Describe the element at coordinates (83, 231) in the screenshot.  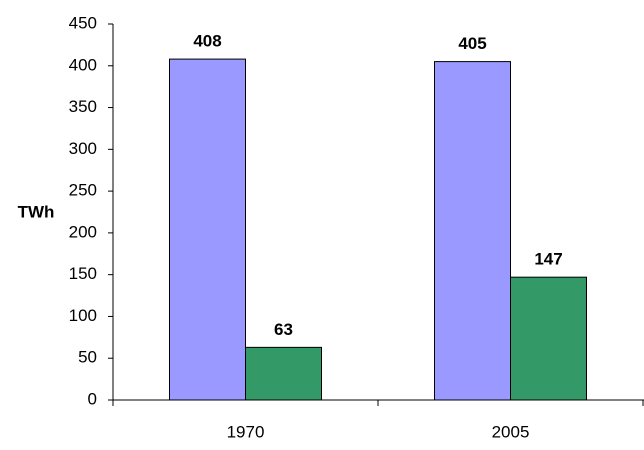
I see `y-tick-label: 200` at that location.